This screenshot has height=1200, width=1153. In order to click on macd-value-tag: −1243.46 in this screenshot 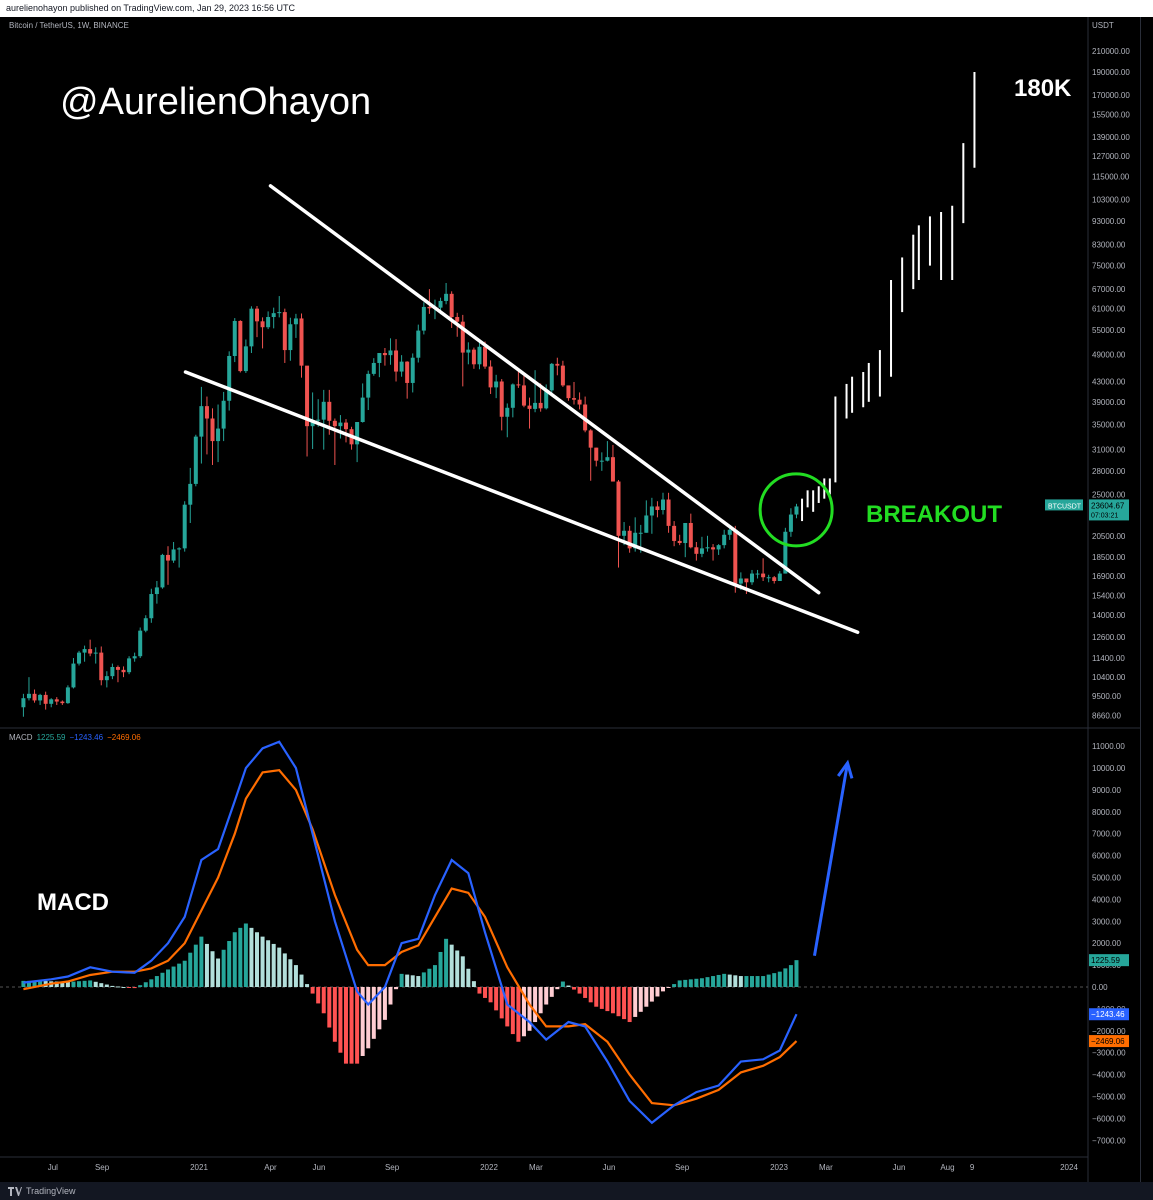, I will do `click(1108, 1014)`.